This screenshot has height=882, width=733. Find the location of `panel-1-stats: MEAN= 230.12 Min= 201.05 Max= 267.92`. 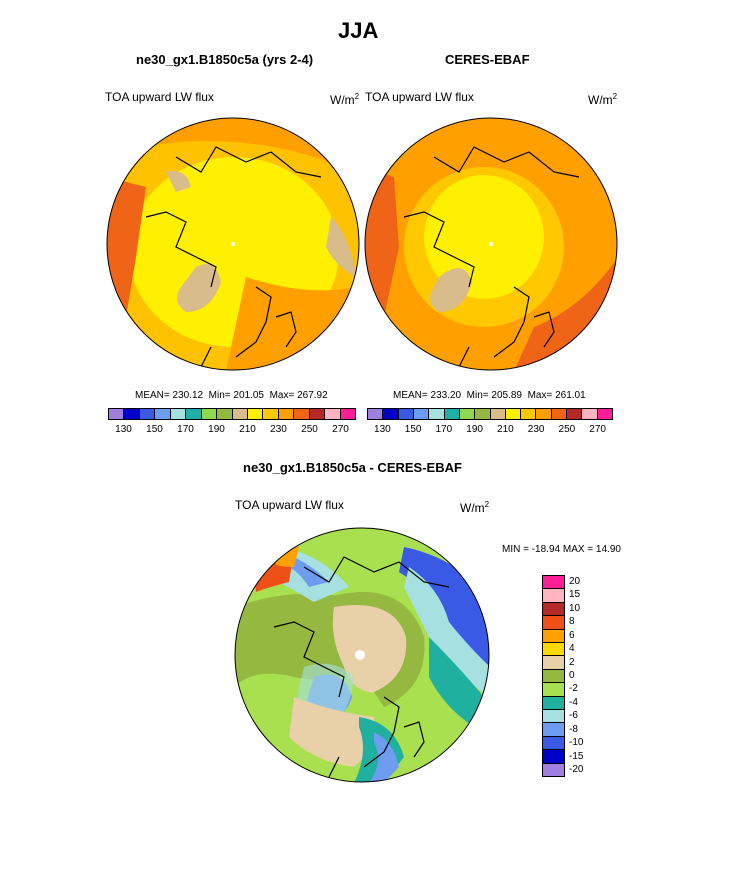

panel-1-stats: MEAN= 230.12 Min= 201.05 Max= 267.92 is located at coordinates (231, 395).